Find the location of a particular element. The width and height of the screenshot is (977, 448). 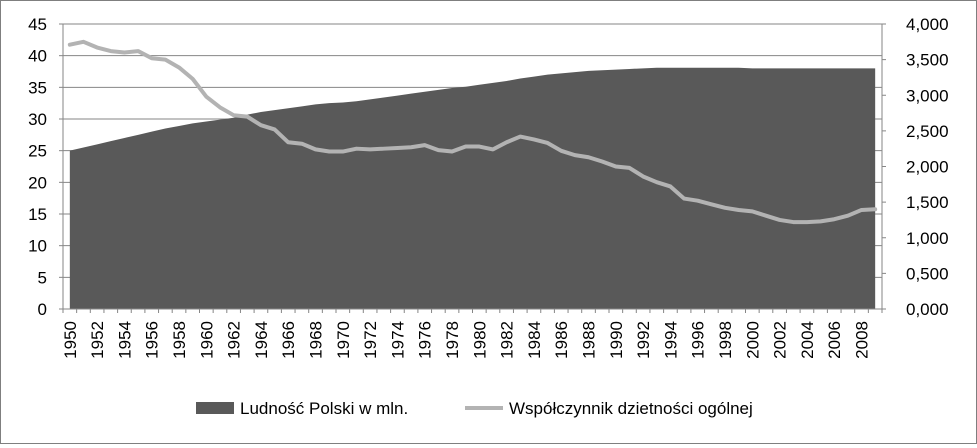

x-tick-label: 1976 is located at coordinates (425, 340).